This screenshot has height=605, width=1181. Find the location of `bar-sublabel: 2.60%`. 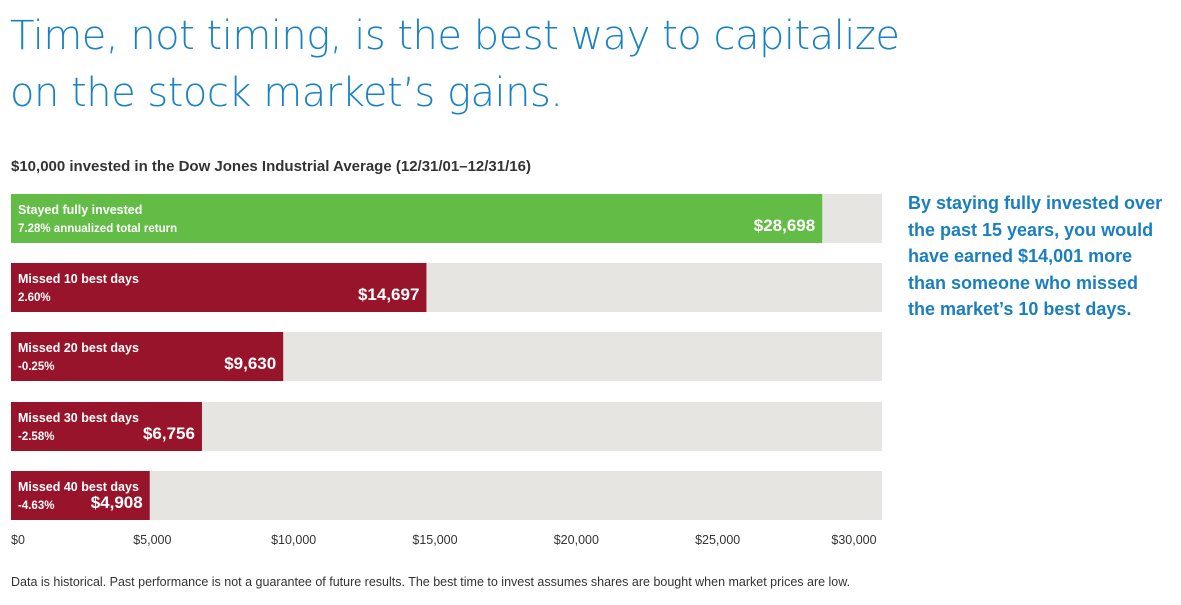

bar-sublabel: 2.60% is located at coordinates (34, 298).